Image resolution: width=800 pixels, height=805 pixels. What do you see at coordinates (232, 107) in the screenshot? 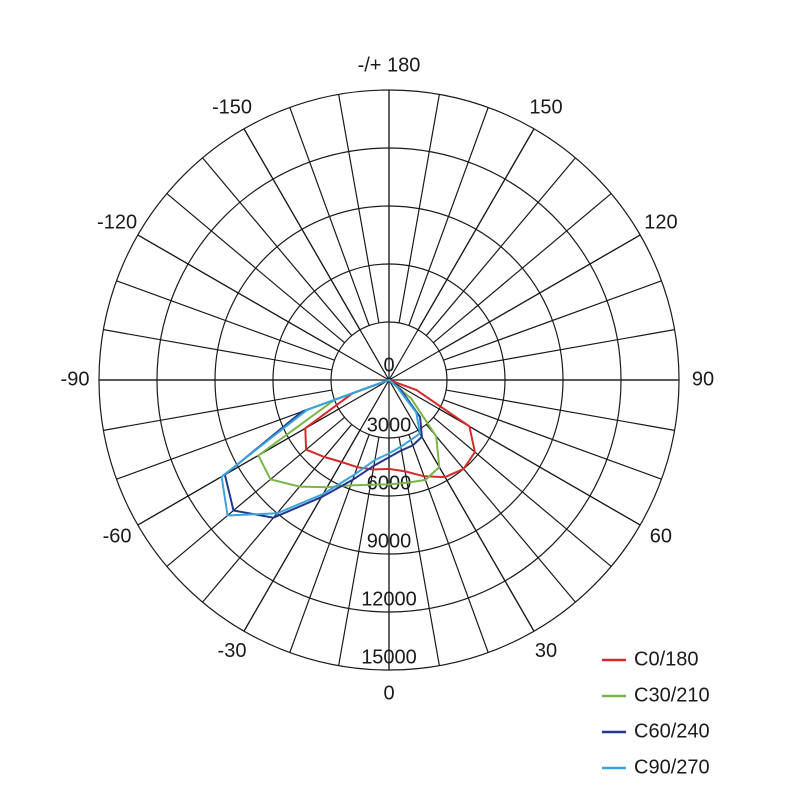
I see `theta-tick-label: -150` at bounding box center [232, 107].